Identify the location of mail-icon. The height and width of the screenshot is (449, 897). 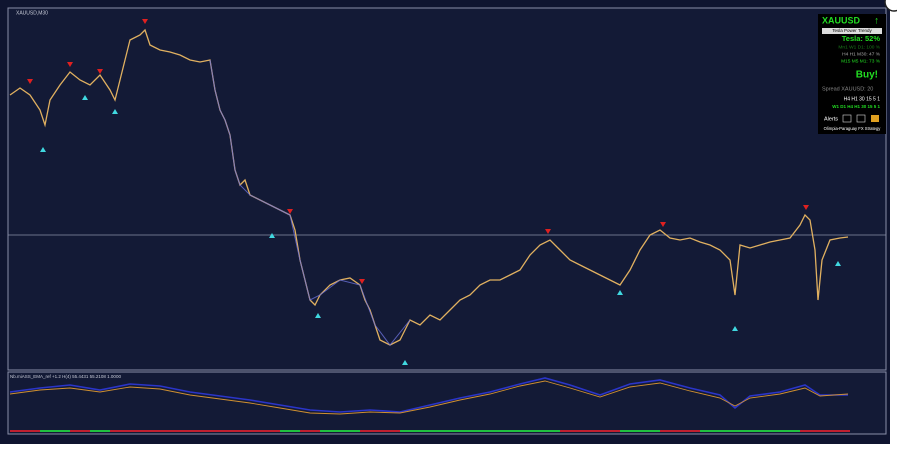
(861, 118).